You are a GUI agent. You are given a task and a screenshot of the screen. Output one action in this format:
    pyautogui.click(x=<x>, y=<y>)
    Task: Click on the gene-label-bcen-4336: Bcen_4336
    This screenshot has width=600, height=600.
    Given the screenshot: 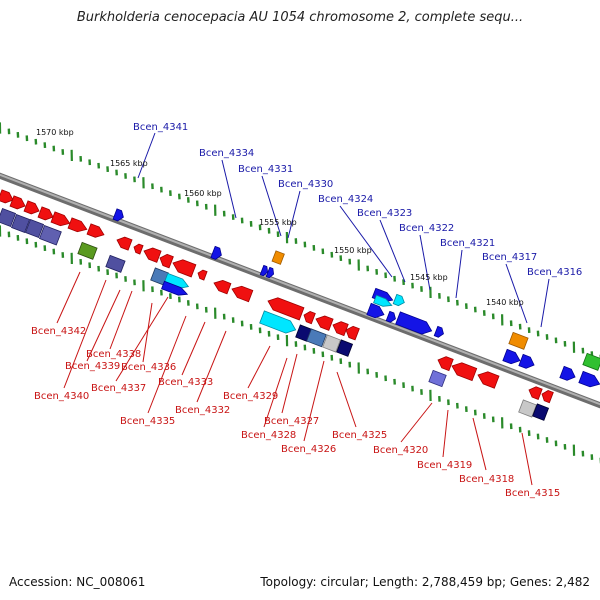 What is the action you would take?
    pyautogui.click(x=148, y=367)
    